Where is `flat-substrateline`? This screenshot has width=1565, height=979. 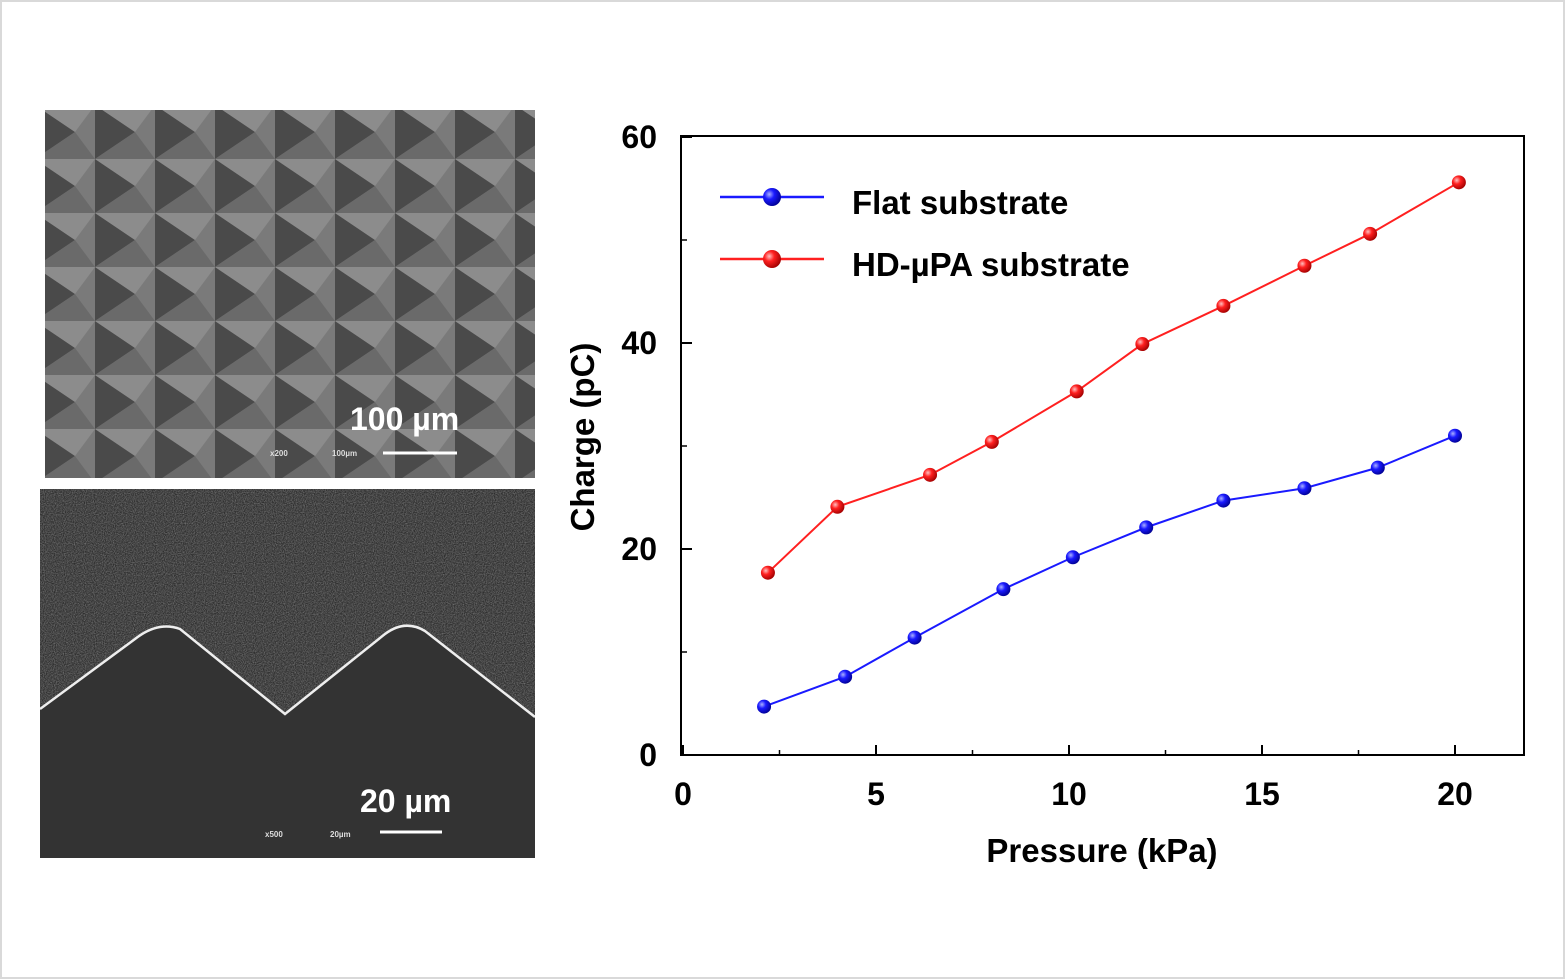 flat-substrateline is located at coordinates (1109, 571).